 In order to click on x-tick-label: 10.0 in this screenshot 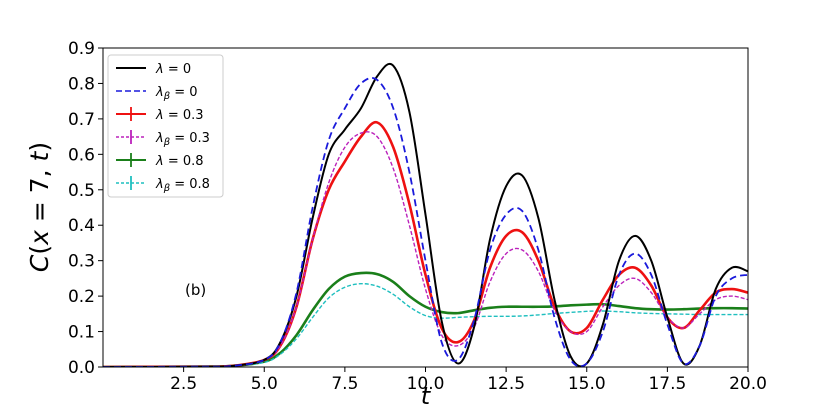, I will do `click(426, 384)`.